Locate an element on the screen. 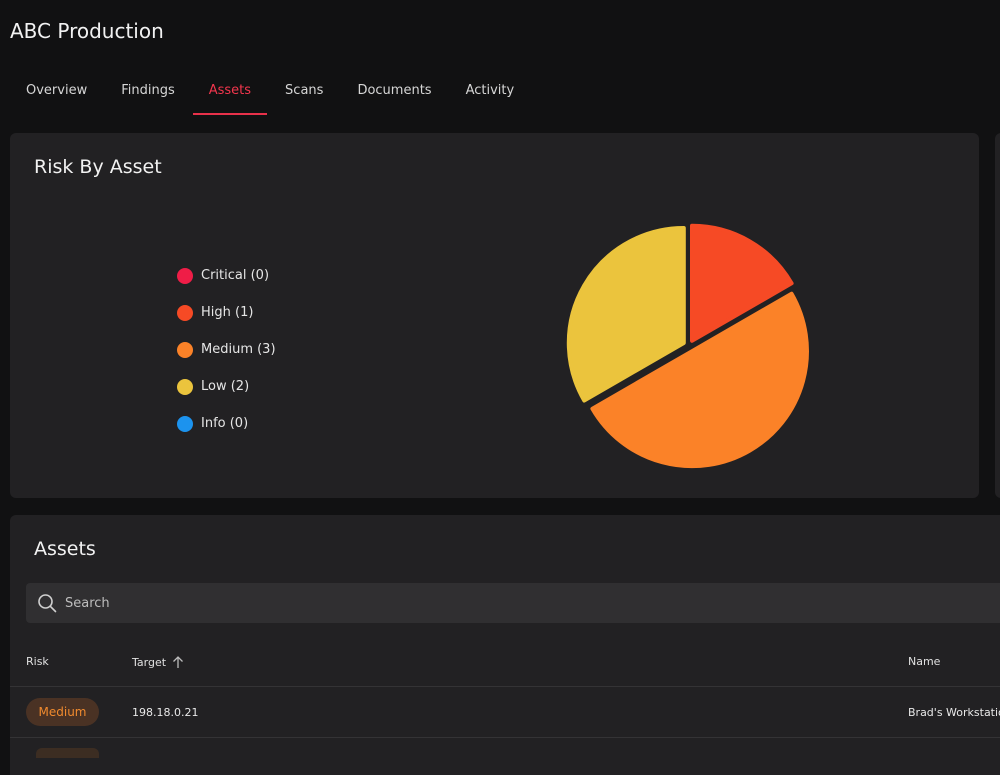  search-icon is located at coordinates (47, 603).